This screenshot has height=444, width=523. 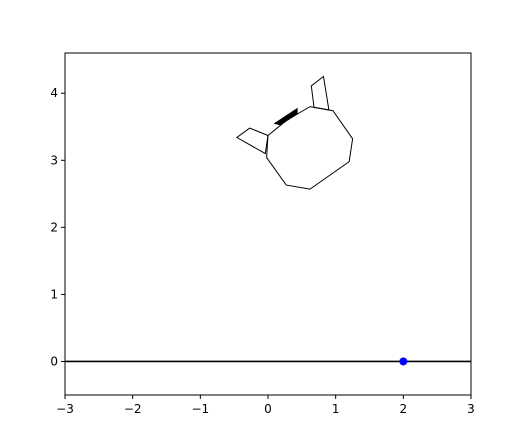 What do you see at coordinates (471, 409) in the screenshot?
I see `x-tick-label: 3` at bounding box center [471, 409].